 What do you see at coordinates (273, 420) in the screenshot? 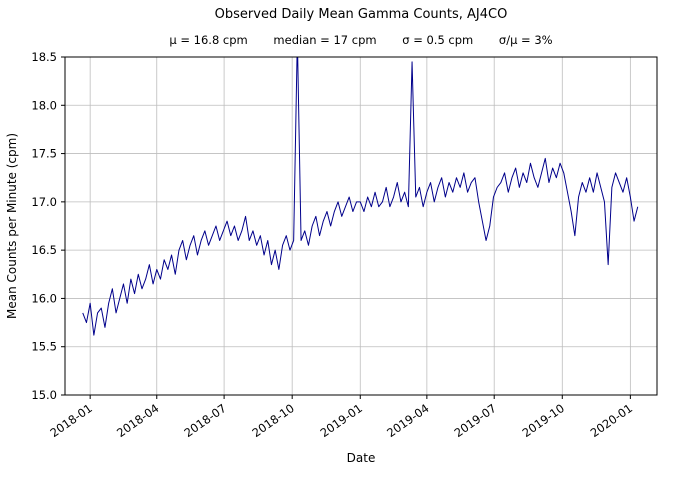
I see `x-tick-label: 2018-10` at bounding box center [273, 420].